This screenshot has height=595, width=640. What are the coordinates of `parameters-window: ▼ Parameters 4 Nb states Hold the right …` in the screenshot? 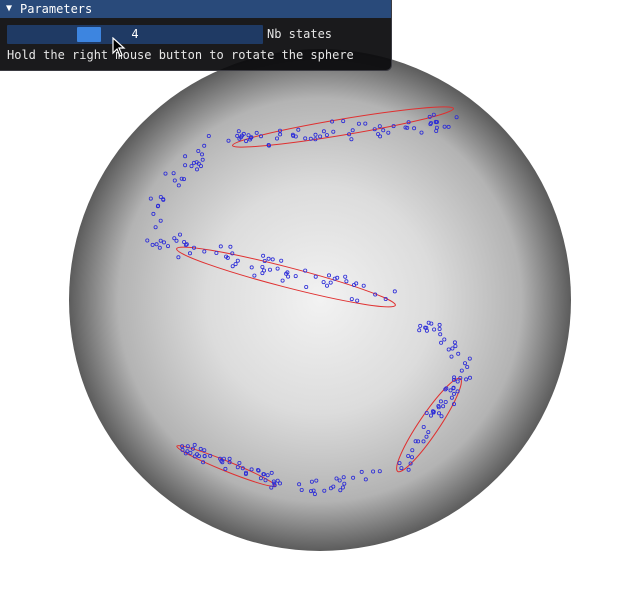 It's located at (196, 35).